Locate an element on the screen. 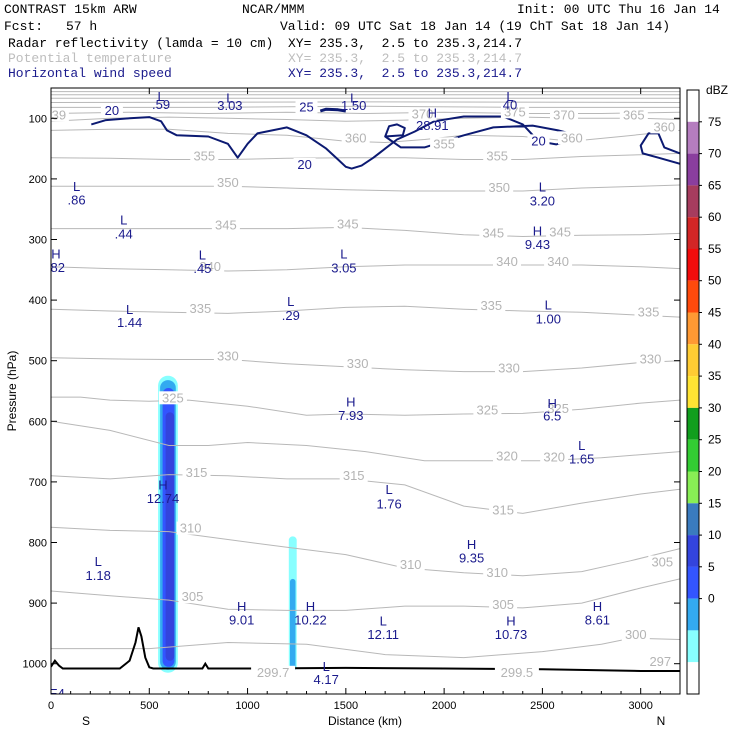 The width and height of the screenshot is (740, 740). theta-label: 340 is located at coordinates (210, 266).